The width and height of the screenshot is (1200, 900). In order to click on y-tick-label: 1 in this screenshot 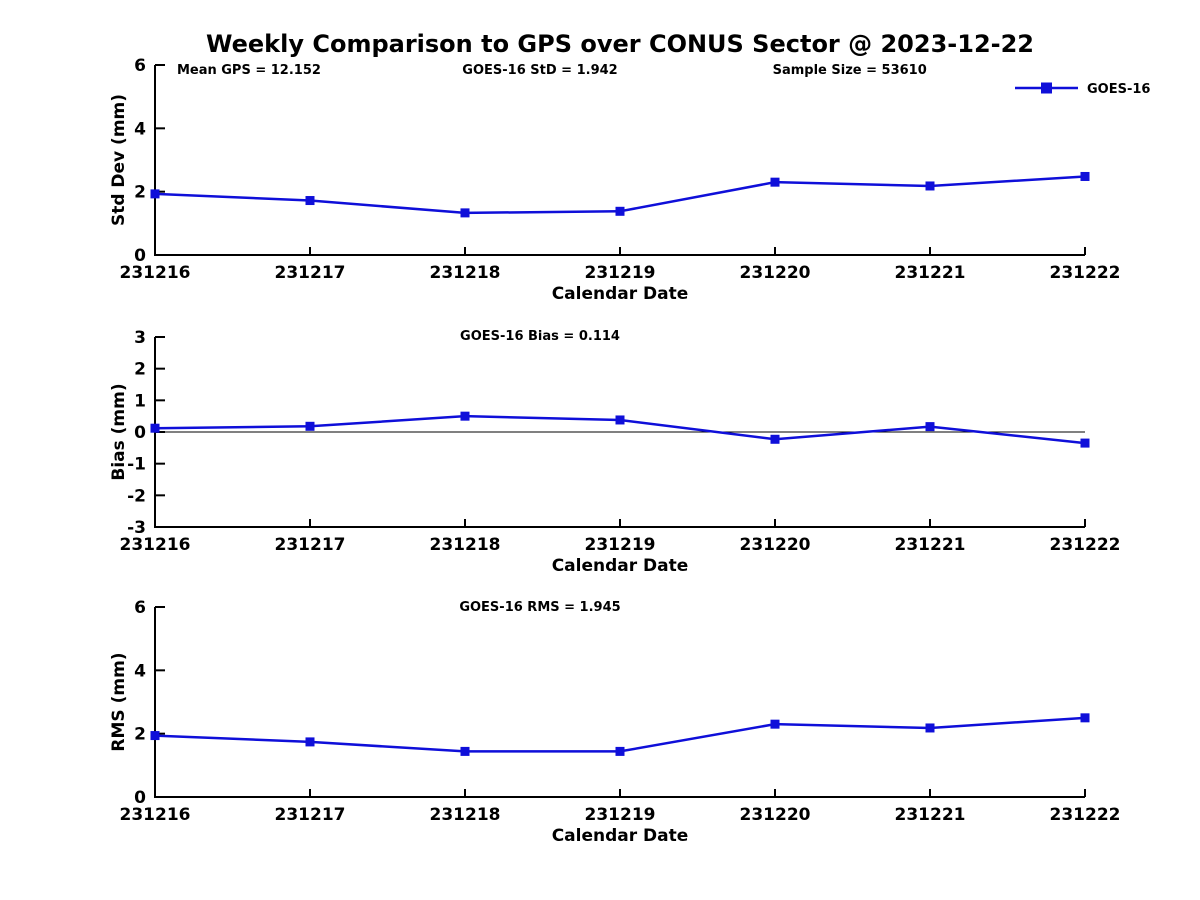, I will do `click(140, 401)`.